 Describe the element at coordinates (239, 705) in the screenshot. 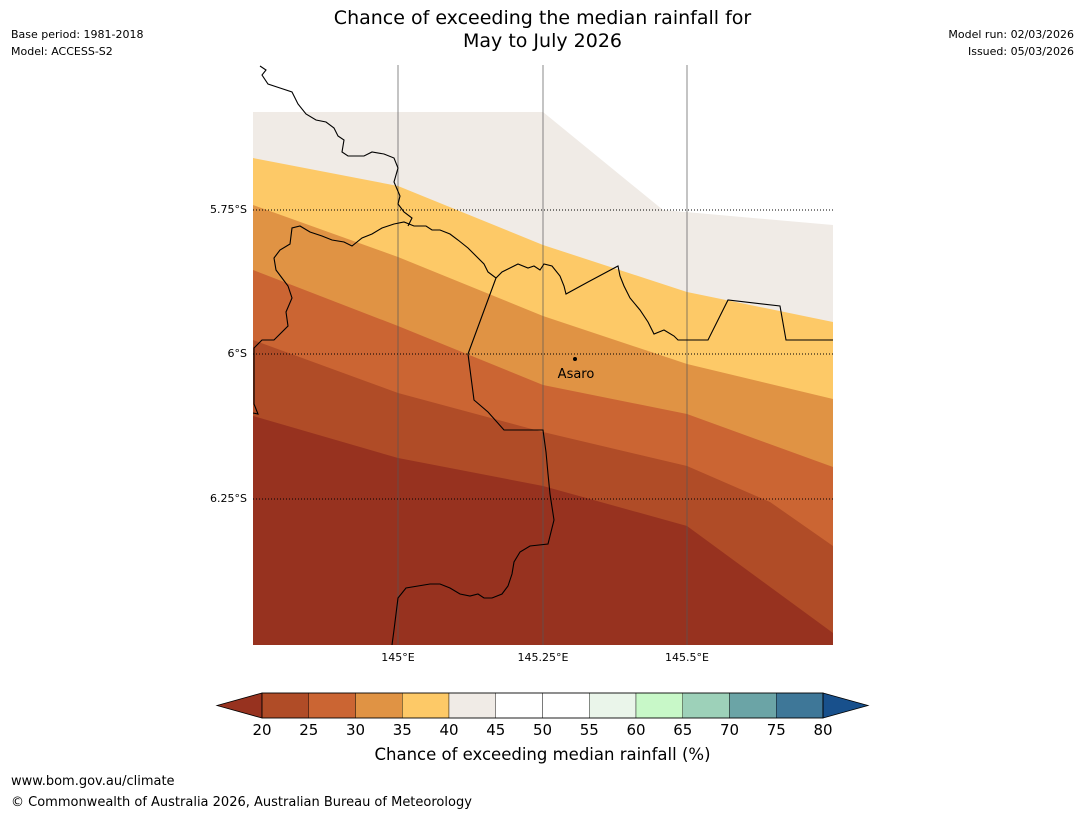

I see `colorbar-under-arrow` at that location.